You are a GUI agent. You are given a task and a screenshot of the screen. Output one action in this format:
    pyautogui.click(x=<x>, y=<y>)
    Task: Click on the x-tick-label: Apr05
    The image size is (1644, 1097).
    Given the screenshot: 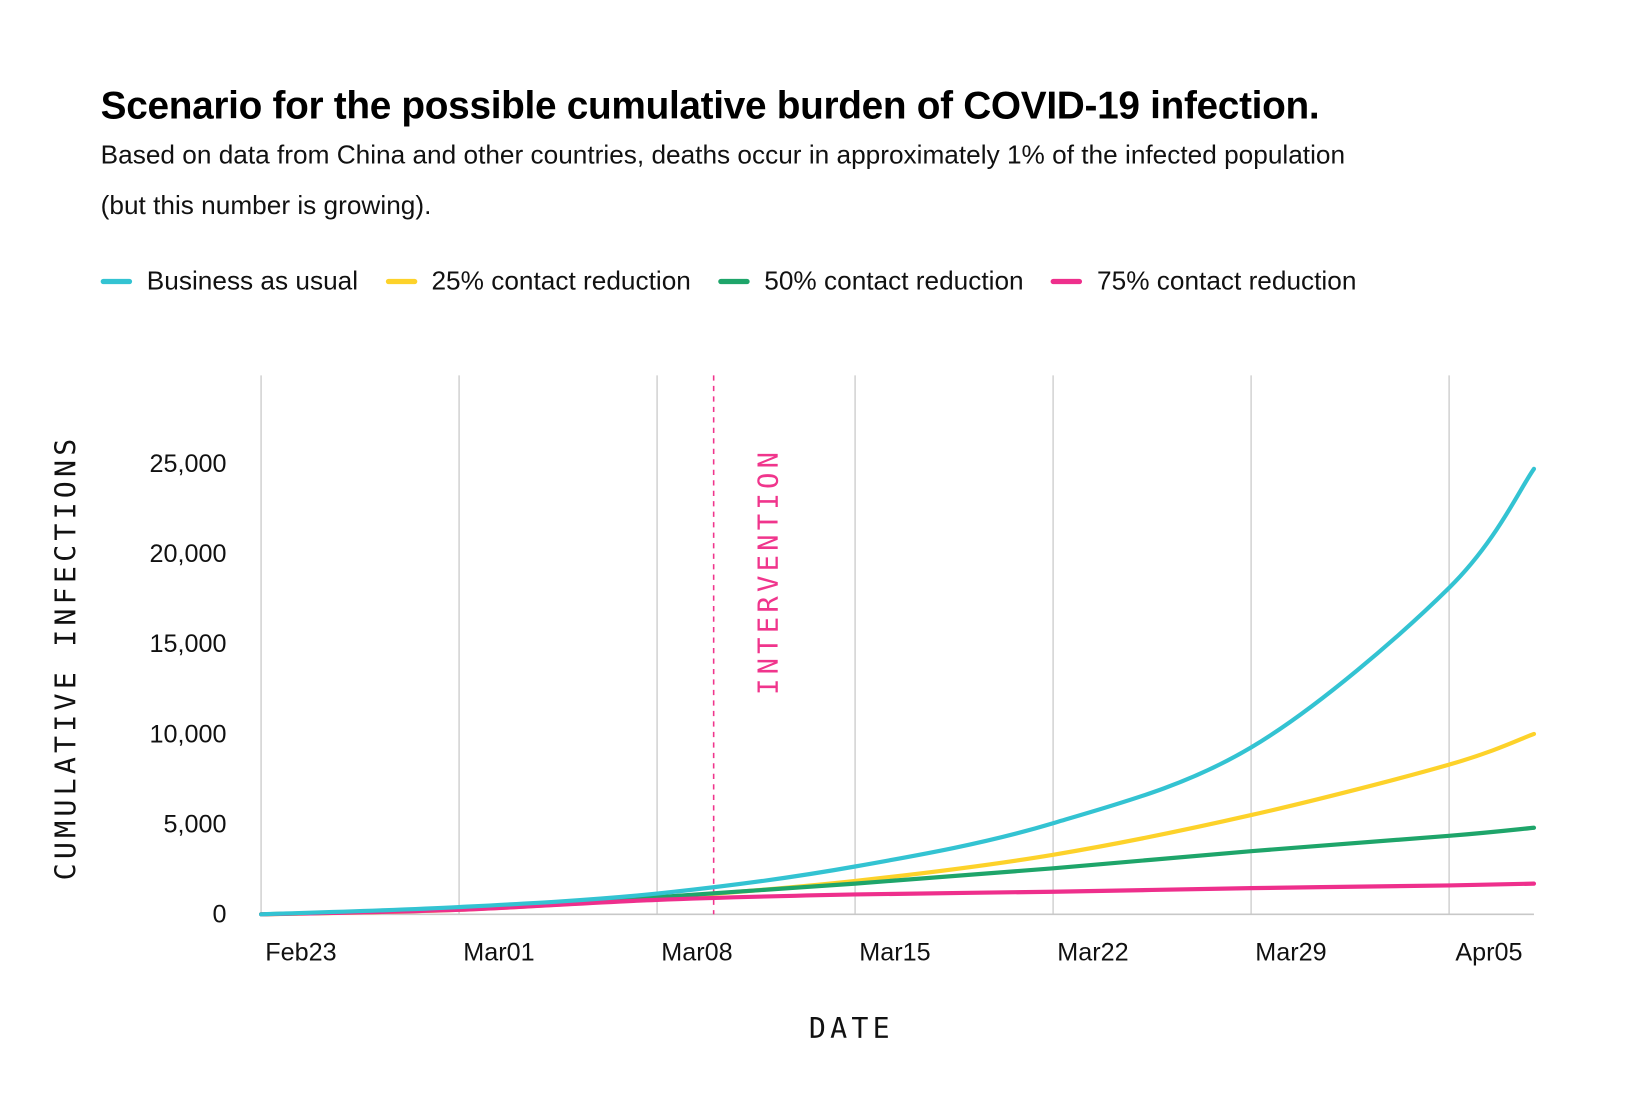 What is the action you would take?
    pyautogui.click(x=1488, y=952)
    